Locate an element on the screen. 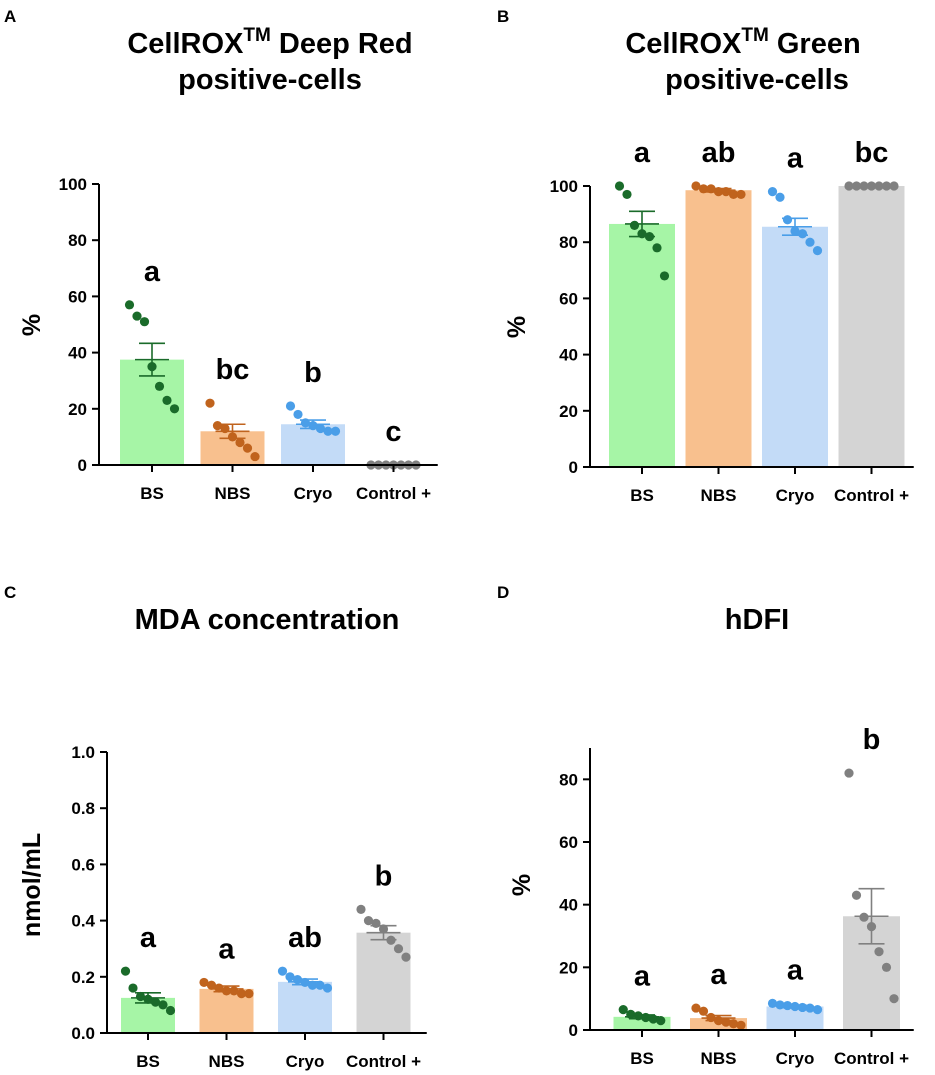 This screenshot has width=935, height=1075. panel-d-title: hDFI is located at coordinates (757, 620).